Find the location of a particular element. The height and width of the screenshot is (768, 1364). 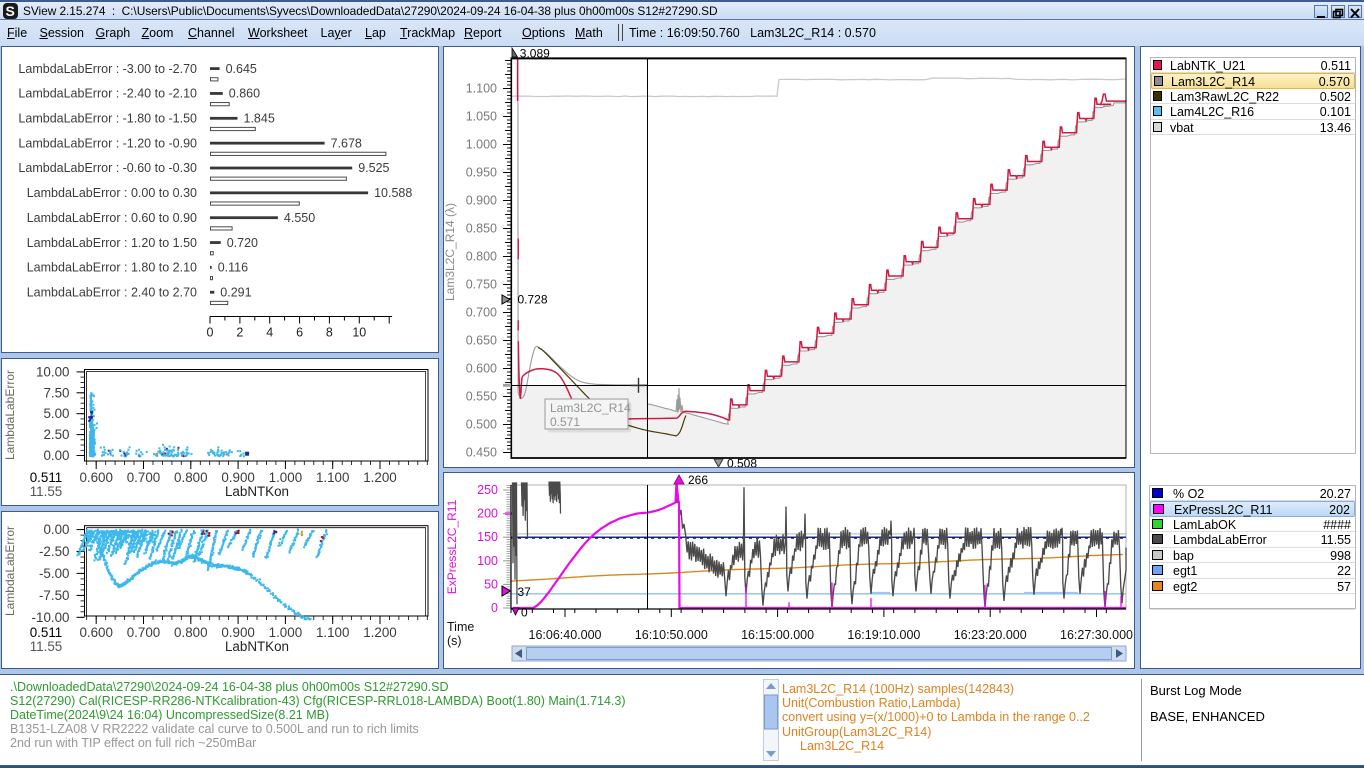

svg-text: 16:06:40.000 is located at coordinates (565, 635).